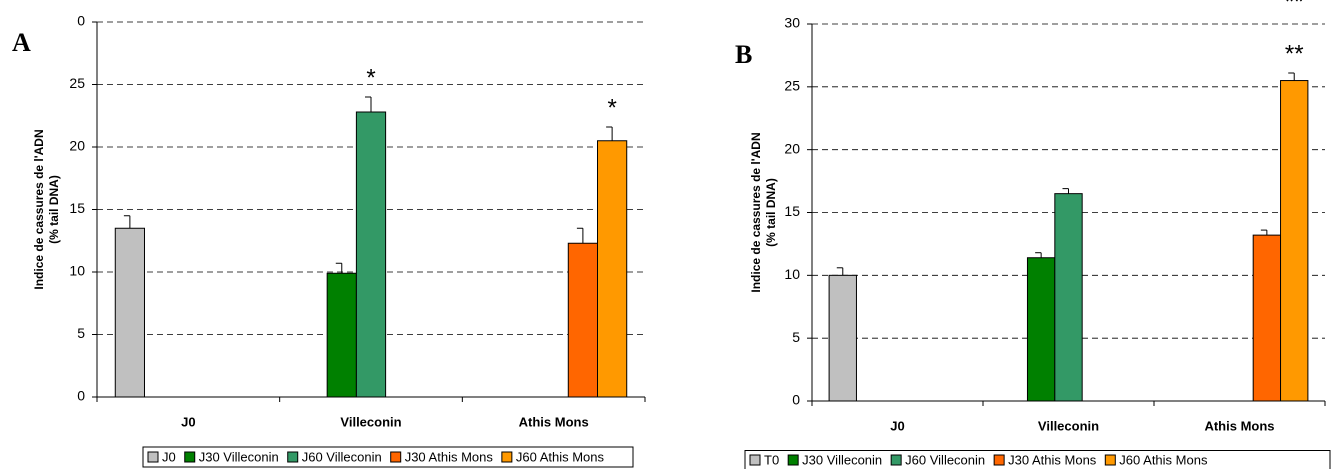  What do you see at coordinates (792, 23) in the screenshot?
I see `y-tick-label: 30` at bounding box center [792, 23].